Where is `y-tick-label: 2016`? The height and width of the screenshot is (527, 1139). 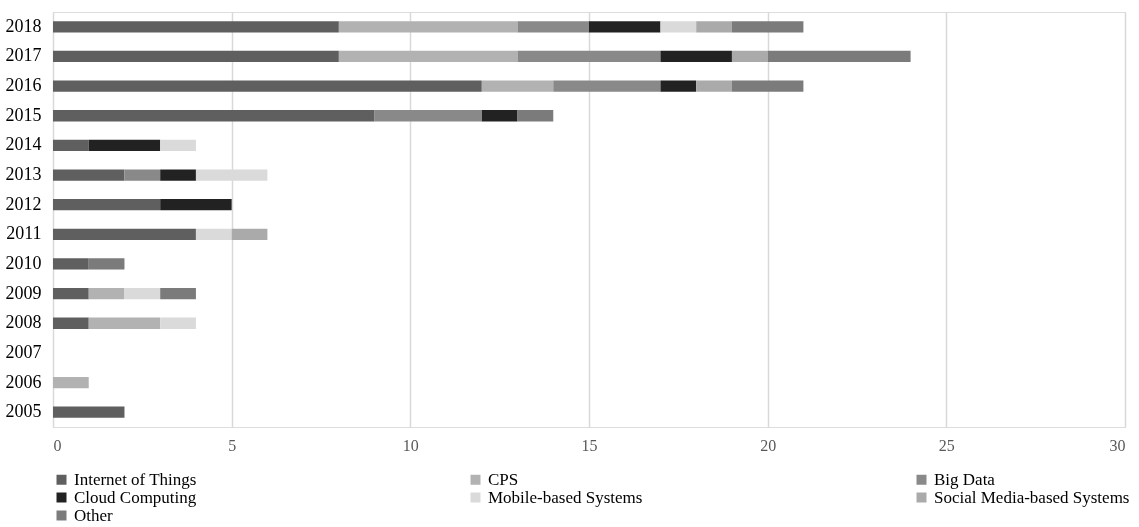 y-tick-label: 2016 is located at coordinates (23, 85).